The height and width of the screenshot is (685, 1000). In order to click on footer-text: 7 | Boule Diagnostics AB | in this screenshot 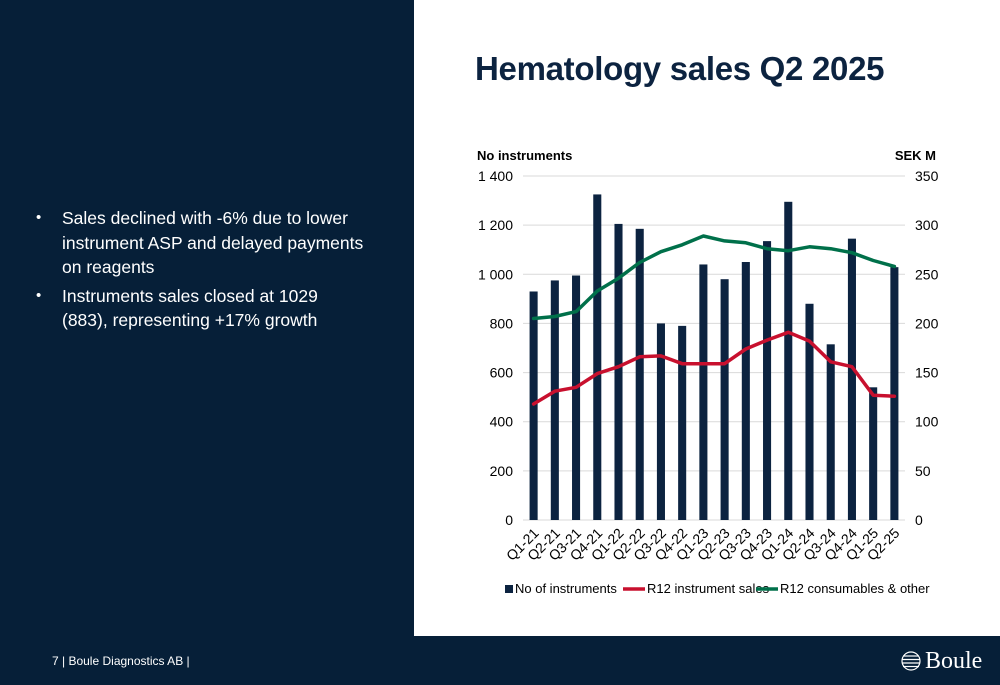, I will do `click(121, 661)`.